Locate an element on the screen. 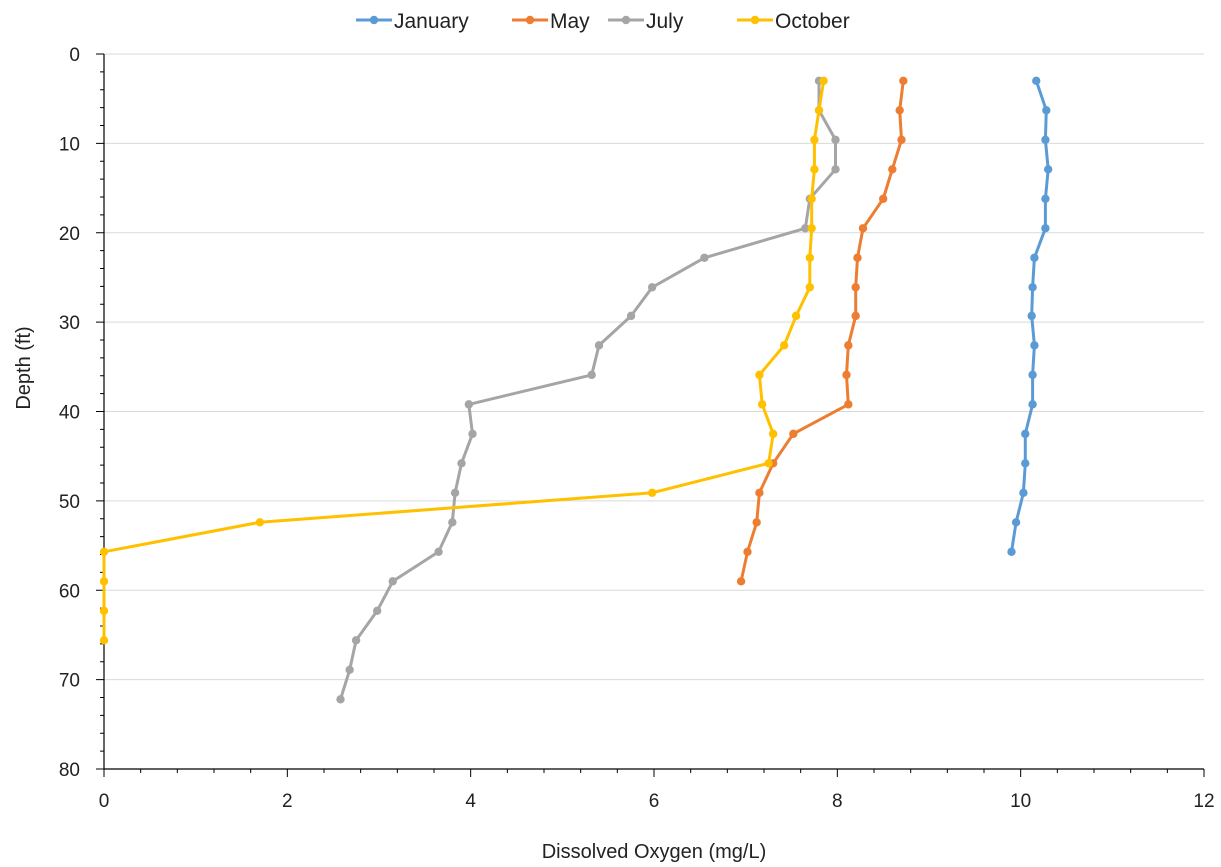 This screenshot has height=867, width=1221. legend-label-july: July is located at coordinates (665, 21).